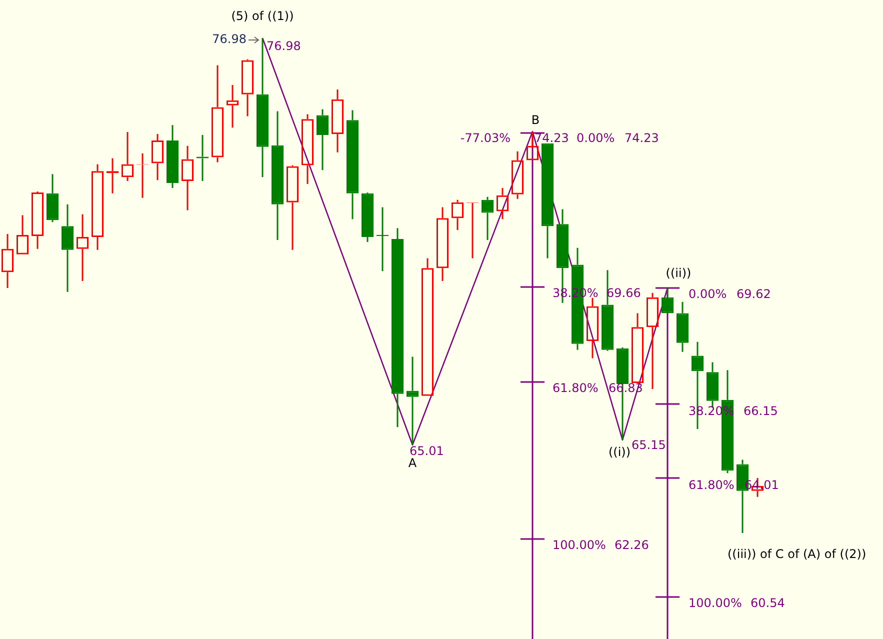  What do you see at coordinates (413, 463) in the screenshot?
I see `annotation: A` at bounding box center [413, 463].